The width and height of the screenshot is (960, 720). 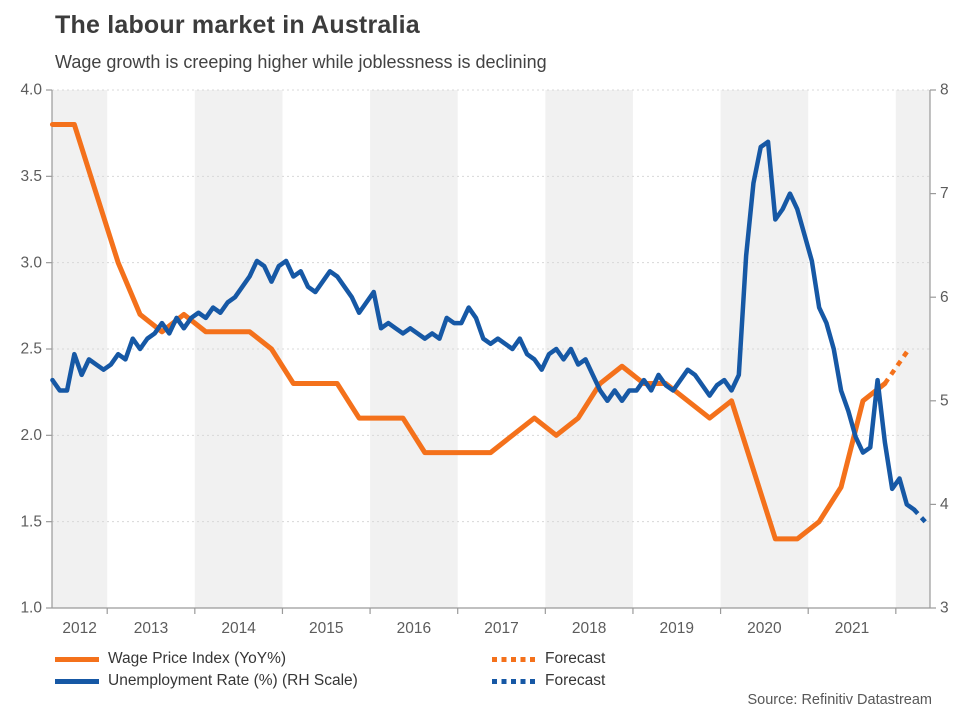 I want to click on x-axis-year-label: 2015, so click(x=326, y=628).